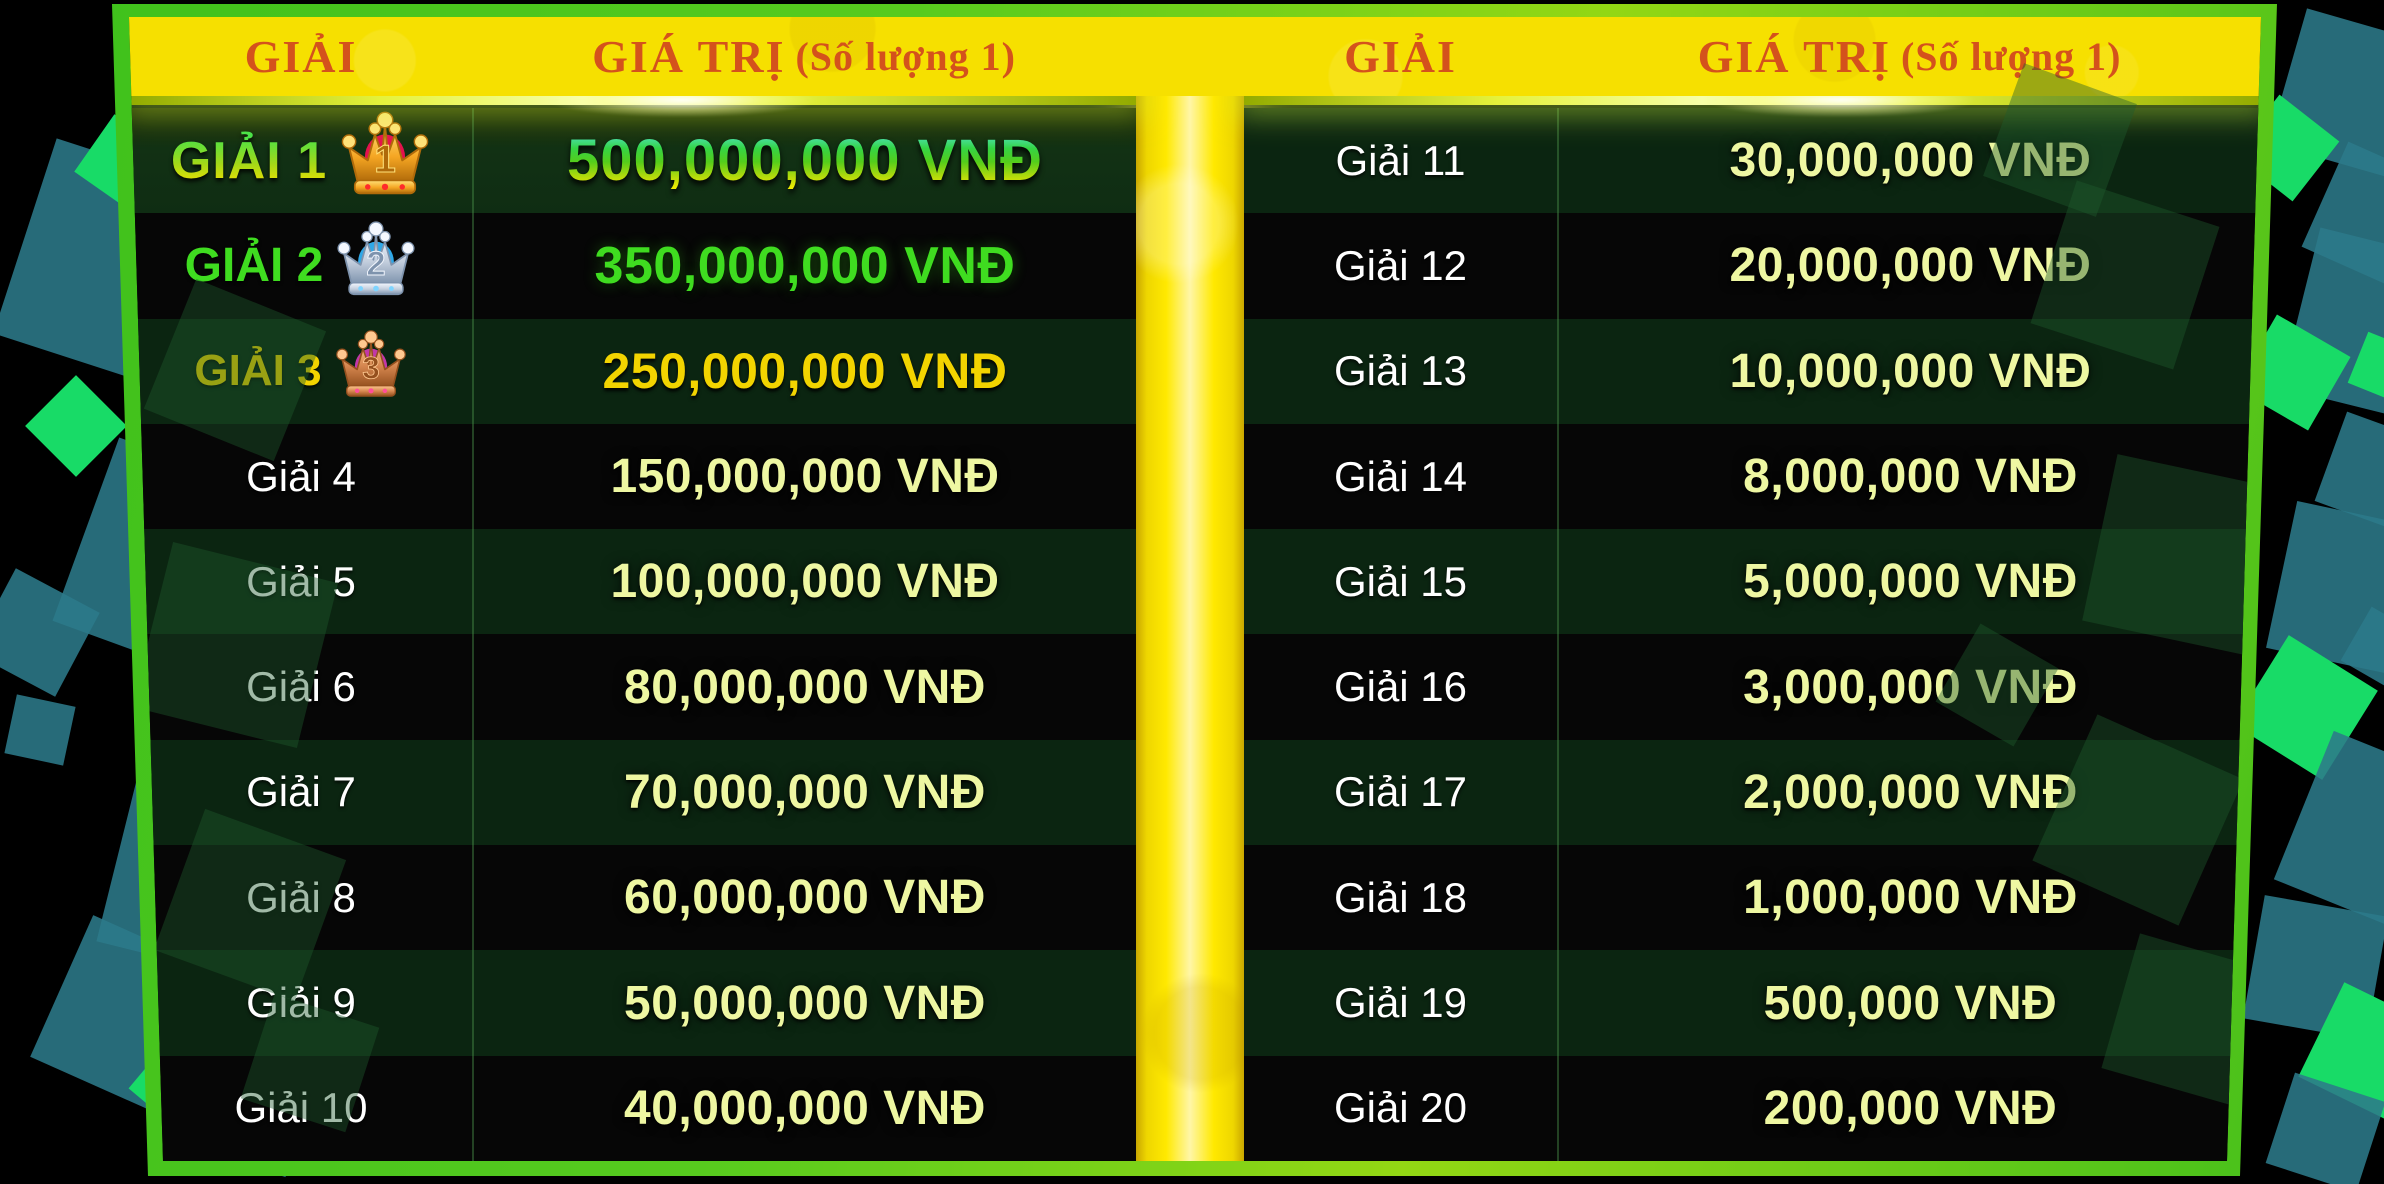 Image resolution: width=2384 pixels, height=1184 pixels. I want to click on prize-value-cell: 100,000,000 VNĐ, so click(805, 581).